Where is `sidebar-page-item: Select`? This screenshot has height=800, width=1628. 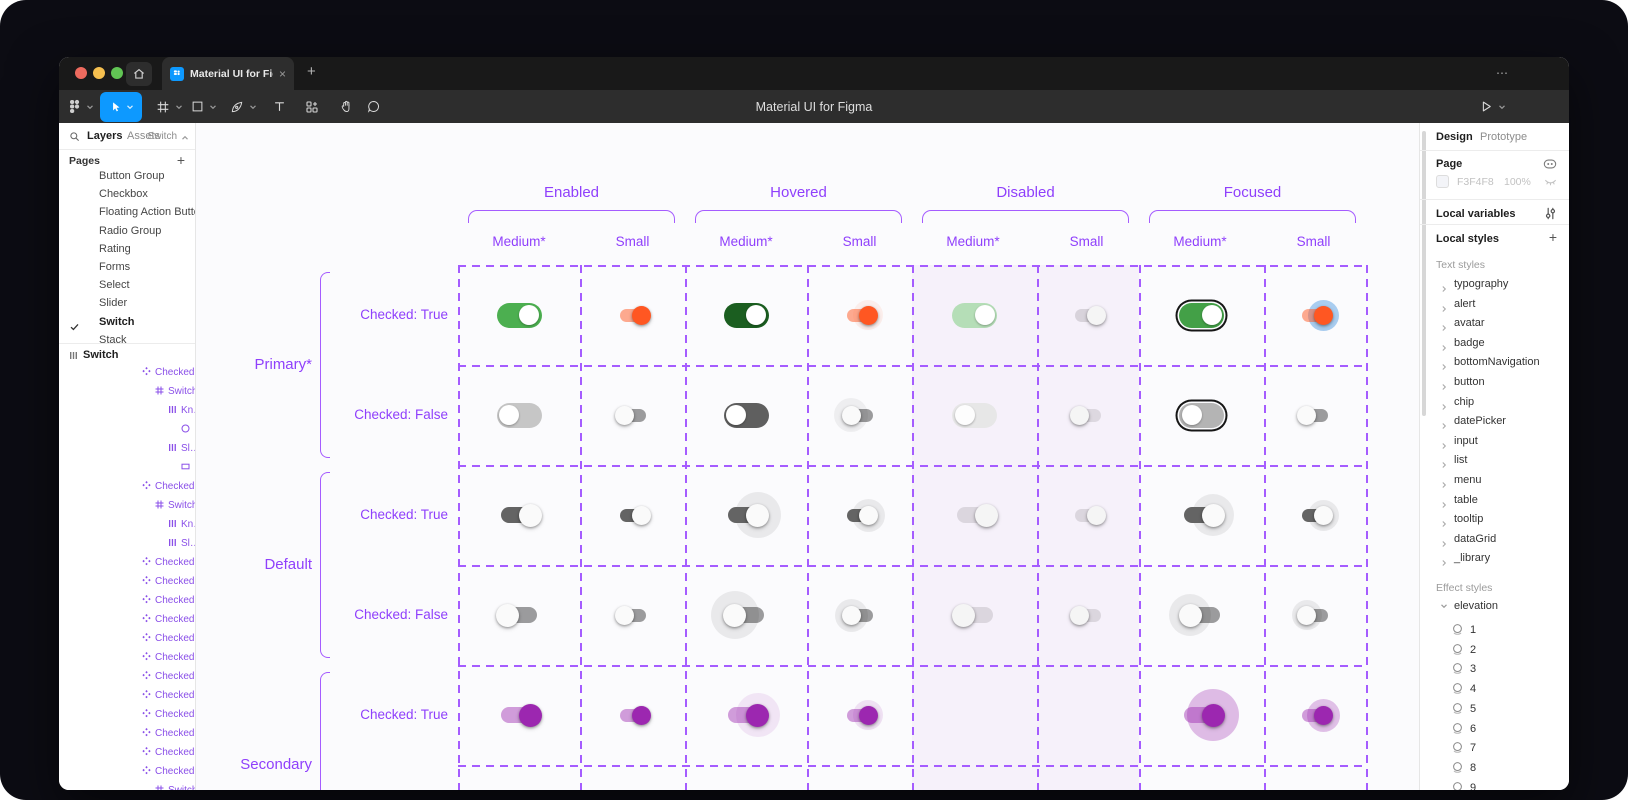 sidebar-page-item: Select is located at coordinates (127, 285).